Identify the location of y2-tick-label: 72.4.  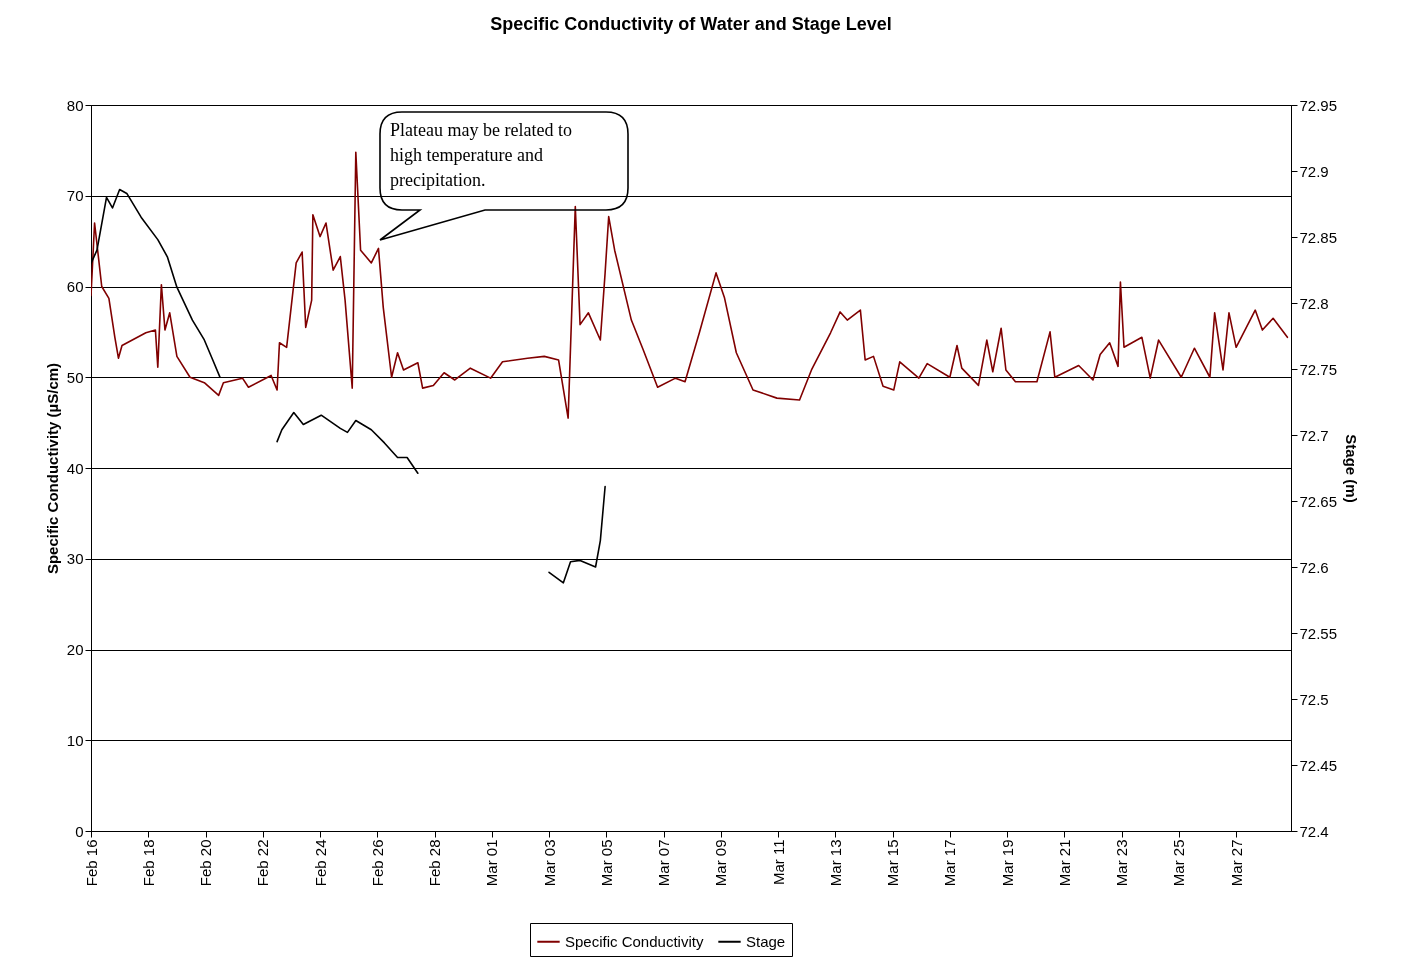
(1314, 831).